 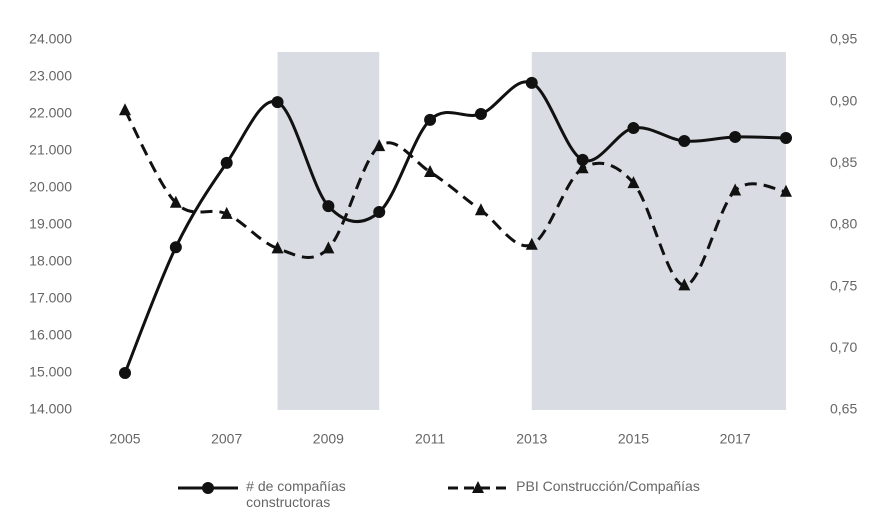 What do you see at coordinates (735, 439) in the screenshot?
I see `x-tick-label: 2017` at bounding box center [735, 439].